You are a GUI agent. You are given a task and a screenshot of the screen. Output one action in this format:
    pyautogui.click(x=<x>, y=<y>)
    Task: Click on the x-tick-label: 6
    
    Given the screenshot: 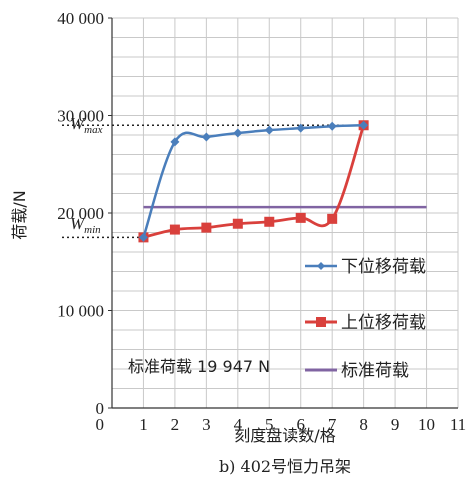 What is the action you would take?
    pyautogui.click(x=300, y=424)
    